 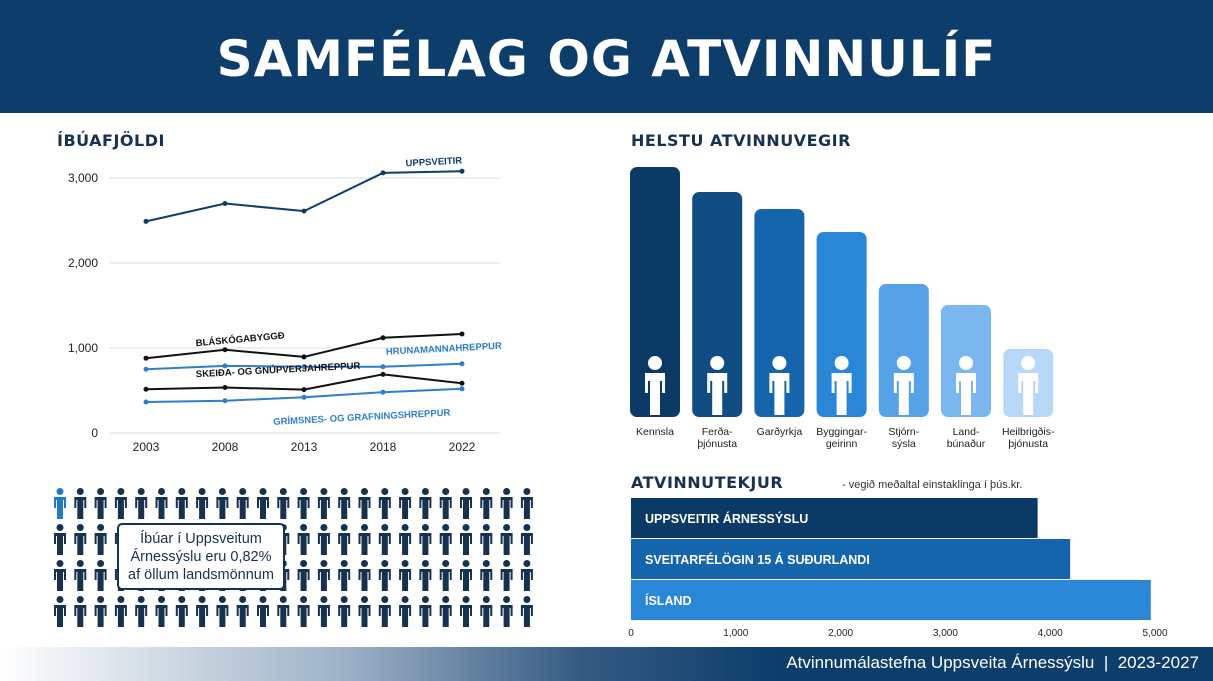 What do you see at coordinates (945, 633) in the screenshot?
I see `income-x-tick: 3,000` at bounding box center [945, 633].